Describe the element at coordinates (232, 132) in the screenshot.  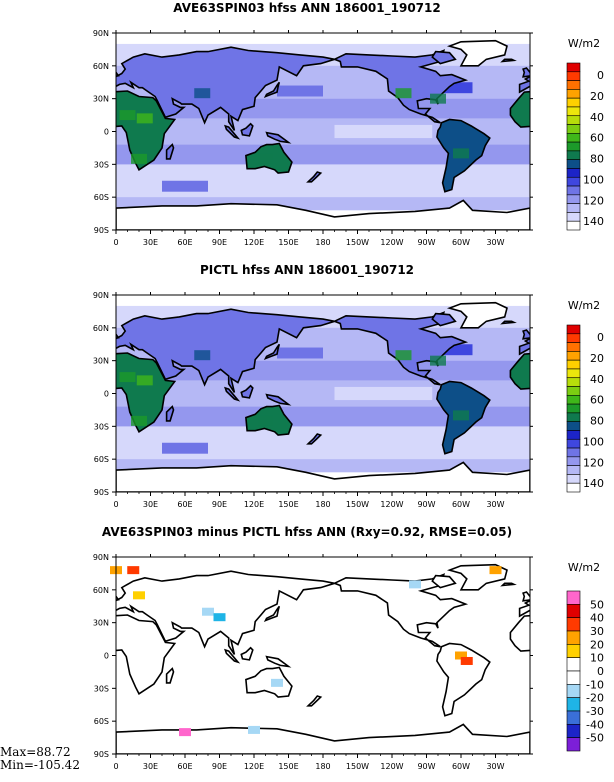
I see `continent-sumatra` at that location.